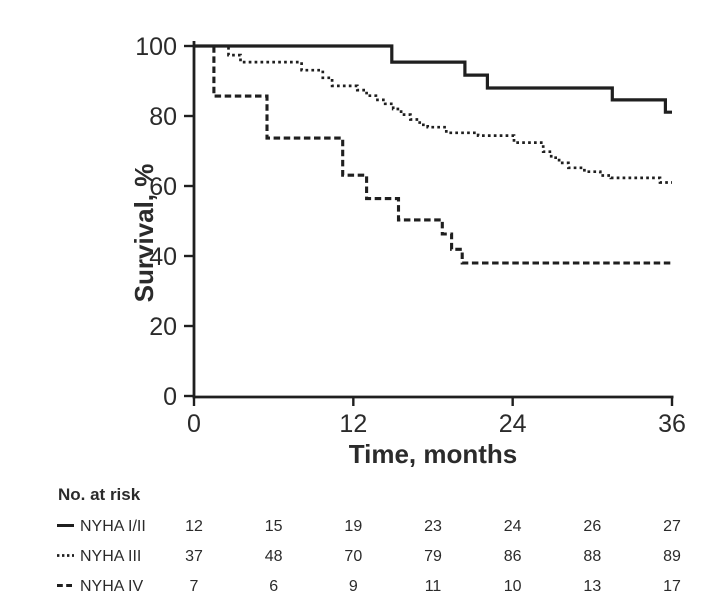  Describe the element at coordinates (592, 556) in the screenshot. I see `risk-count: 88` at that location.